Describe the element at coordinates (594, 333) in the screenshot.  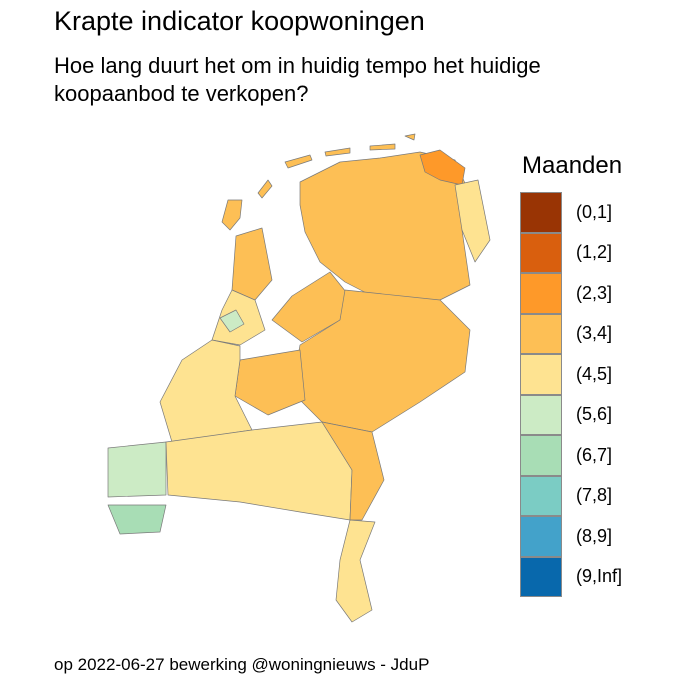
I see `legend-label: (3,4]` at that location.